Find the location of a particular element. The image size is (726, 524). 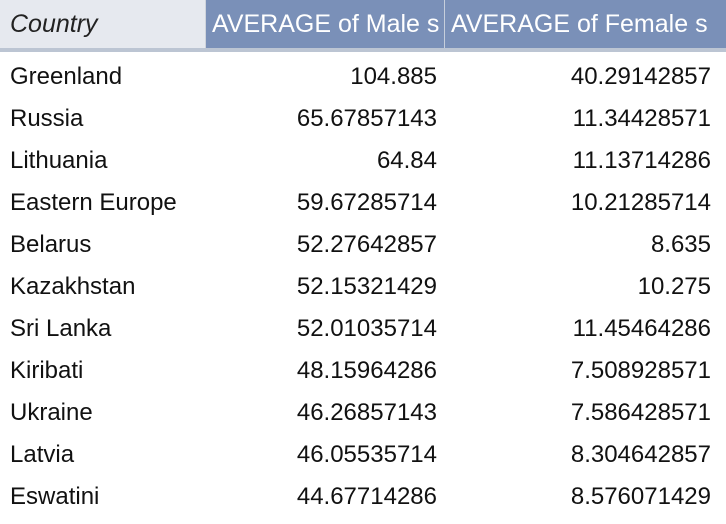

average-male-cell: 44.67714286 is located at coordinates (366, 496).